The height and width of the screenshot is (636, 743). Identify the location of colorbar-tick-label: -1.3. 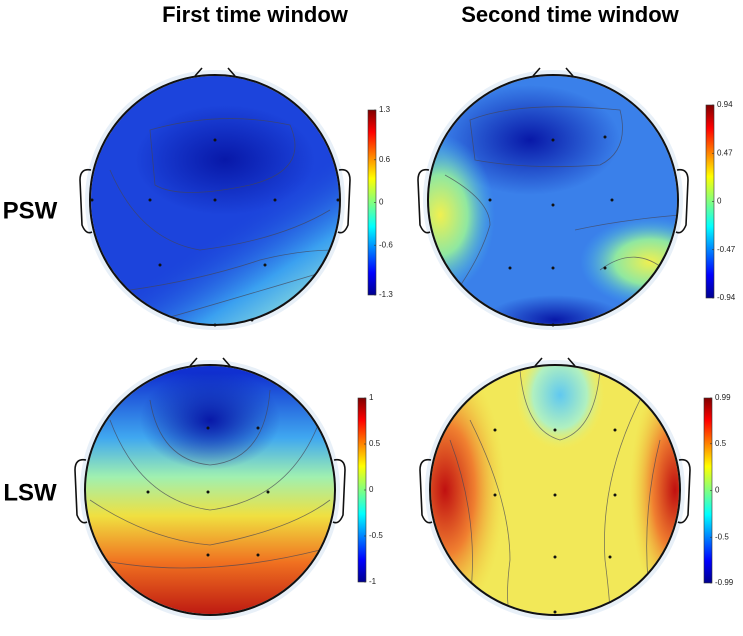
(386, 294).